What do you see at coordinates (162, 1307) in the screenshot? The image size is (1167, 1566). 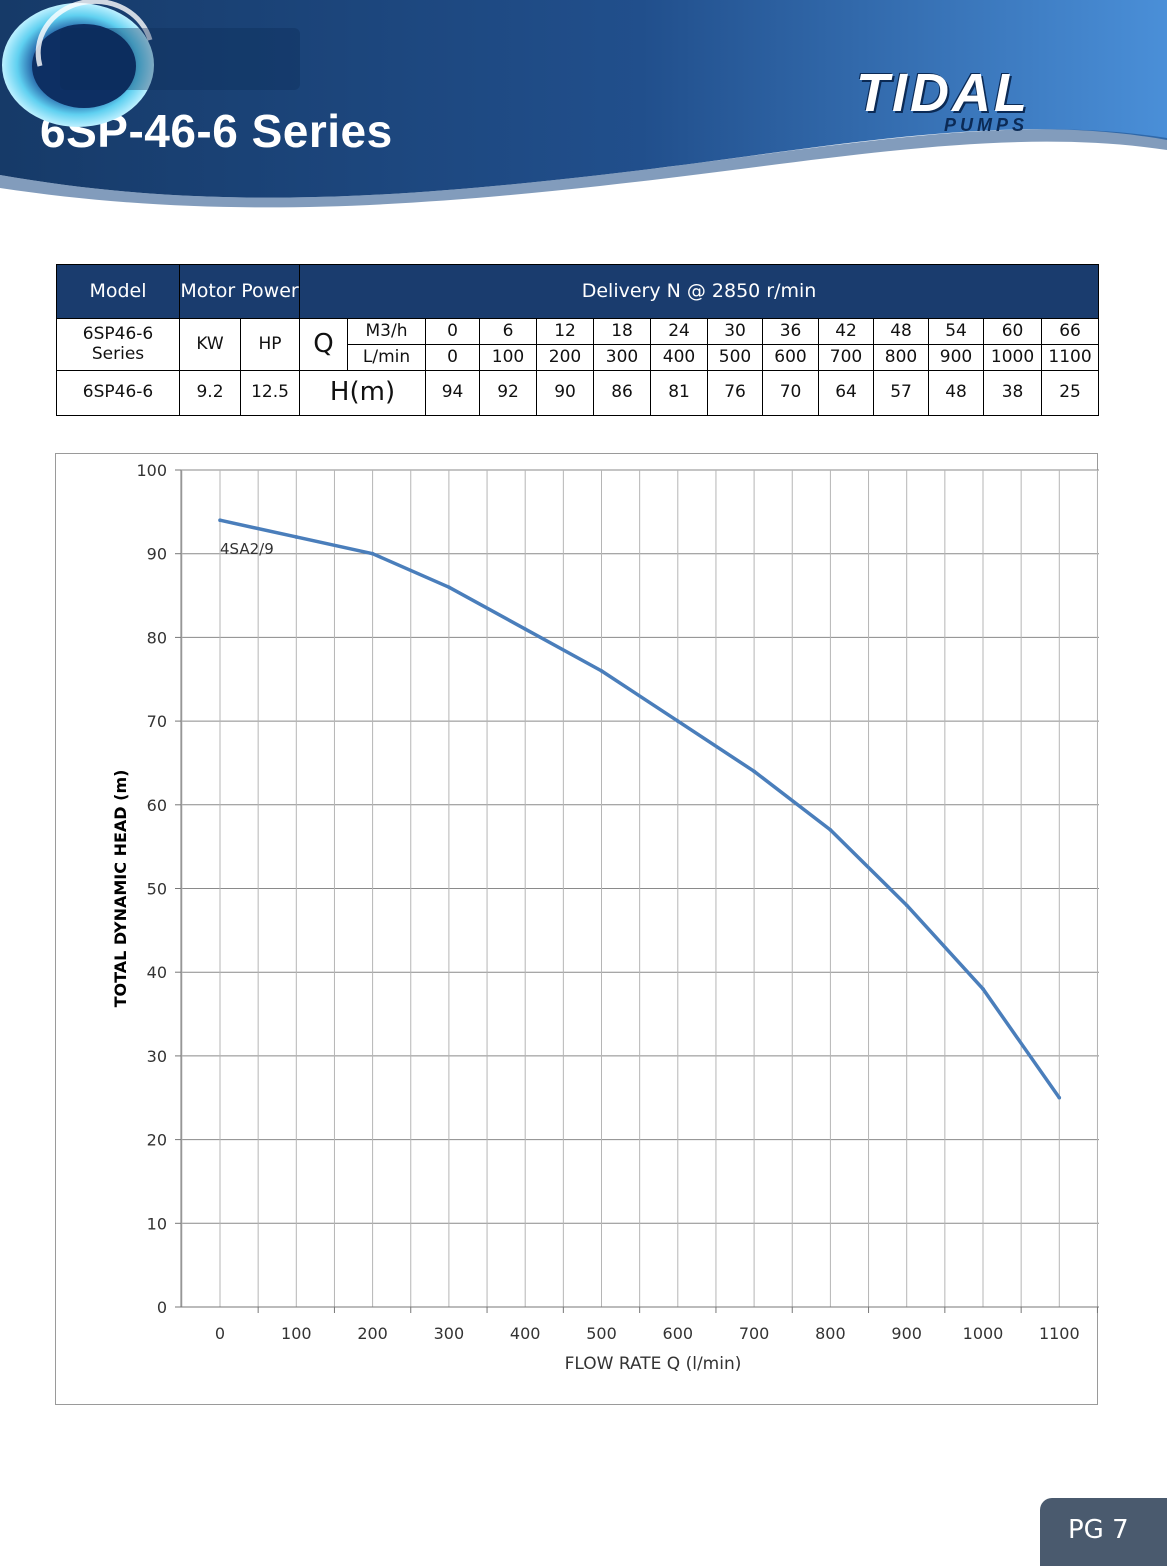 I see `y-tick-label: 0` at bounding box center [162, 1307].